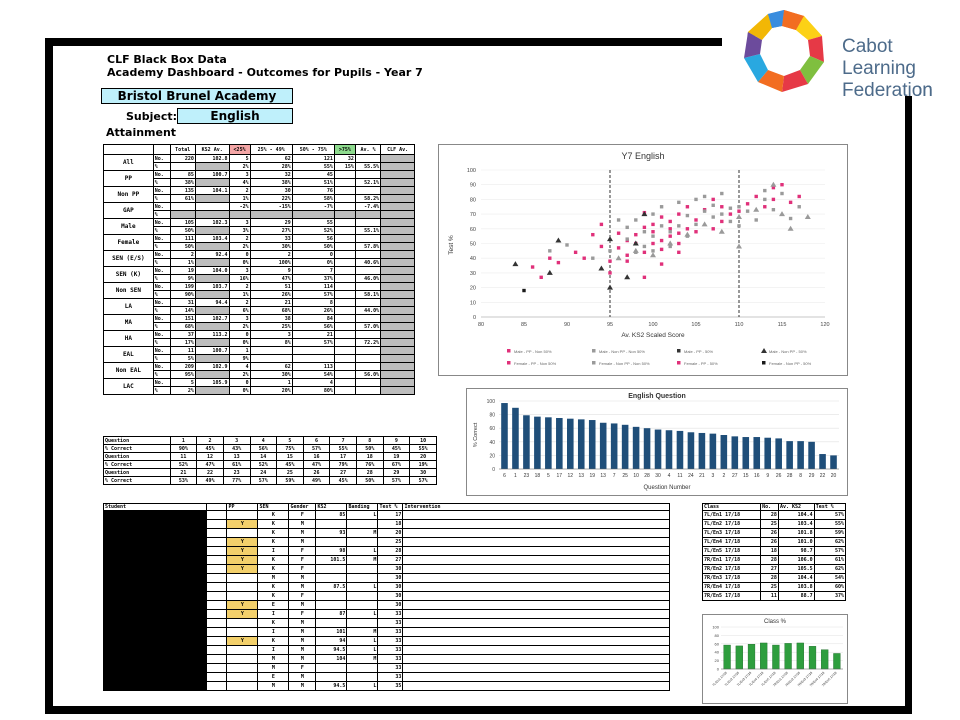 The height and width of the screenshot is (720, 960). Describe the element at coordinates (390, 623) in the screenshot. I see `student-cell: 33` at that location.